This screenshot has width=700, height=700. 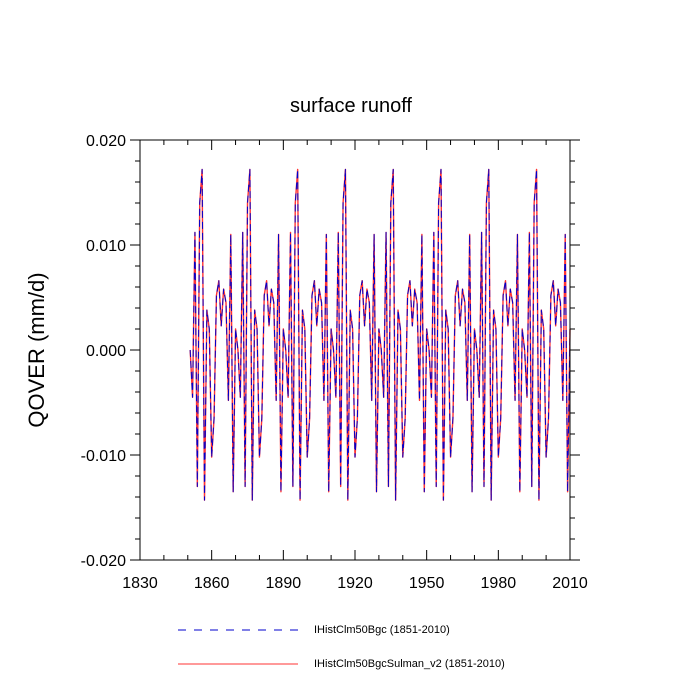 What do you see at coordinates (36, 349) in the screenshot?
I see `y-axis-label: QOVER (mm/d)` at bounding box center [36, 349].